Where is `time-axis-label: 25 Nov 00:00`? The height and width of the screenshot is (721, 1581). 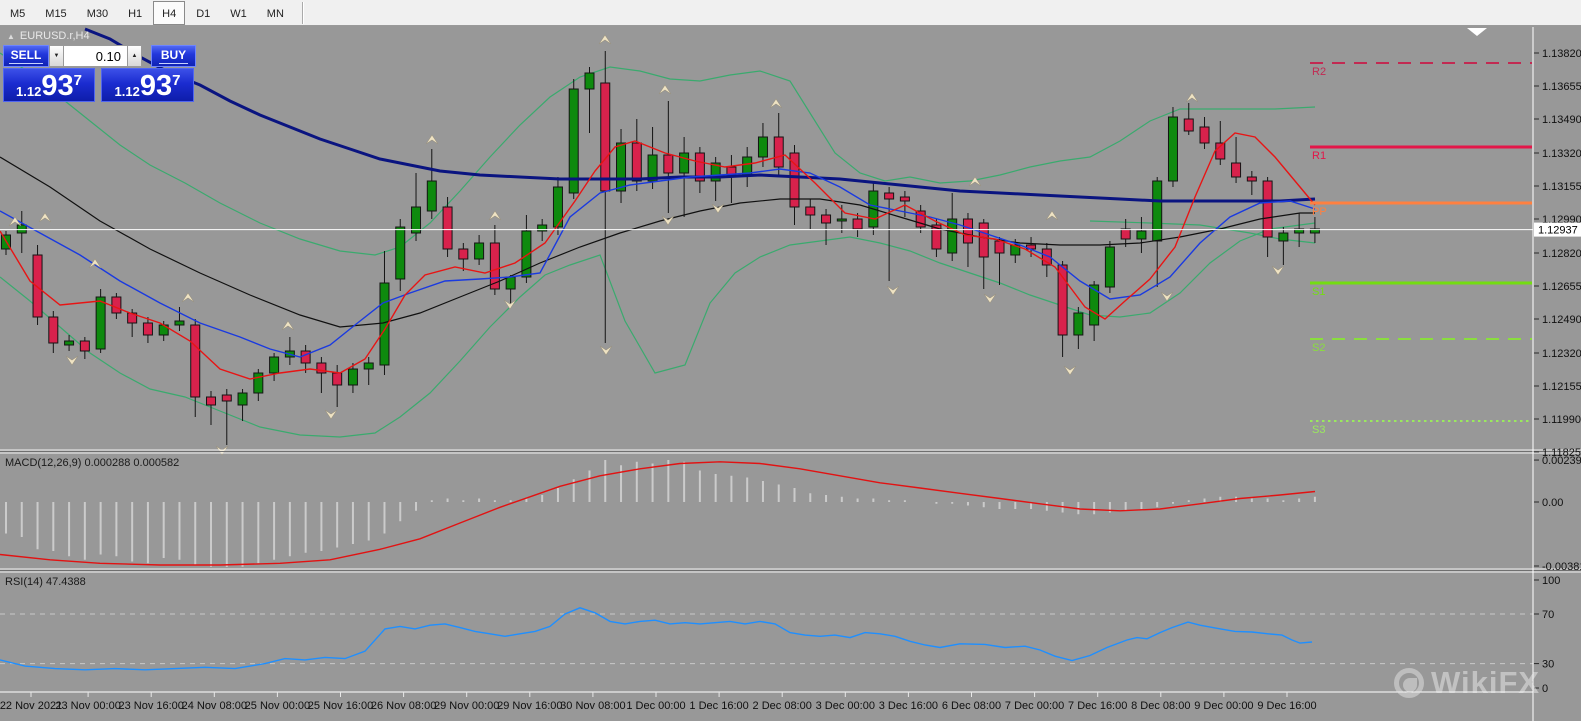
time-axis-label: 25 Nov 00:00 is located at coordinates (277, 706).